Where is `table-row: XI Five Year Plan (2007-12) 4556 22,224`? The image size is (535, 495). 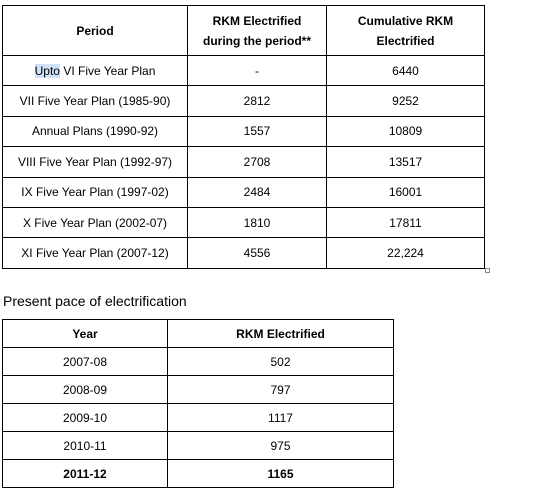
table-row: XI Five Year Plan (2007-12) 4556 22,224 is located at coordinates (243, 253).